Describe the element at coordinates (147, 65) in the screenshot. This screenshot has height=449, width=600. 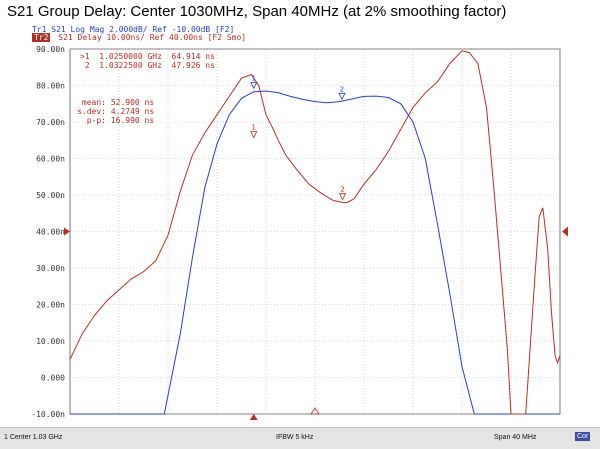
I see `marker-row: 2 1.0322500 GHz 47.926 ns` at that location.